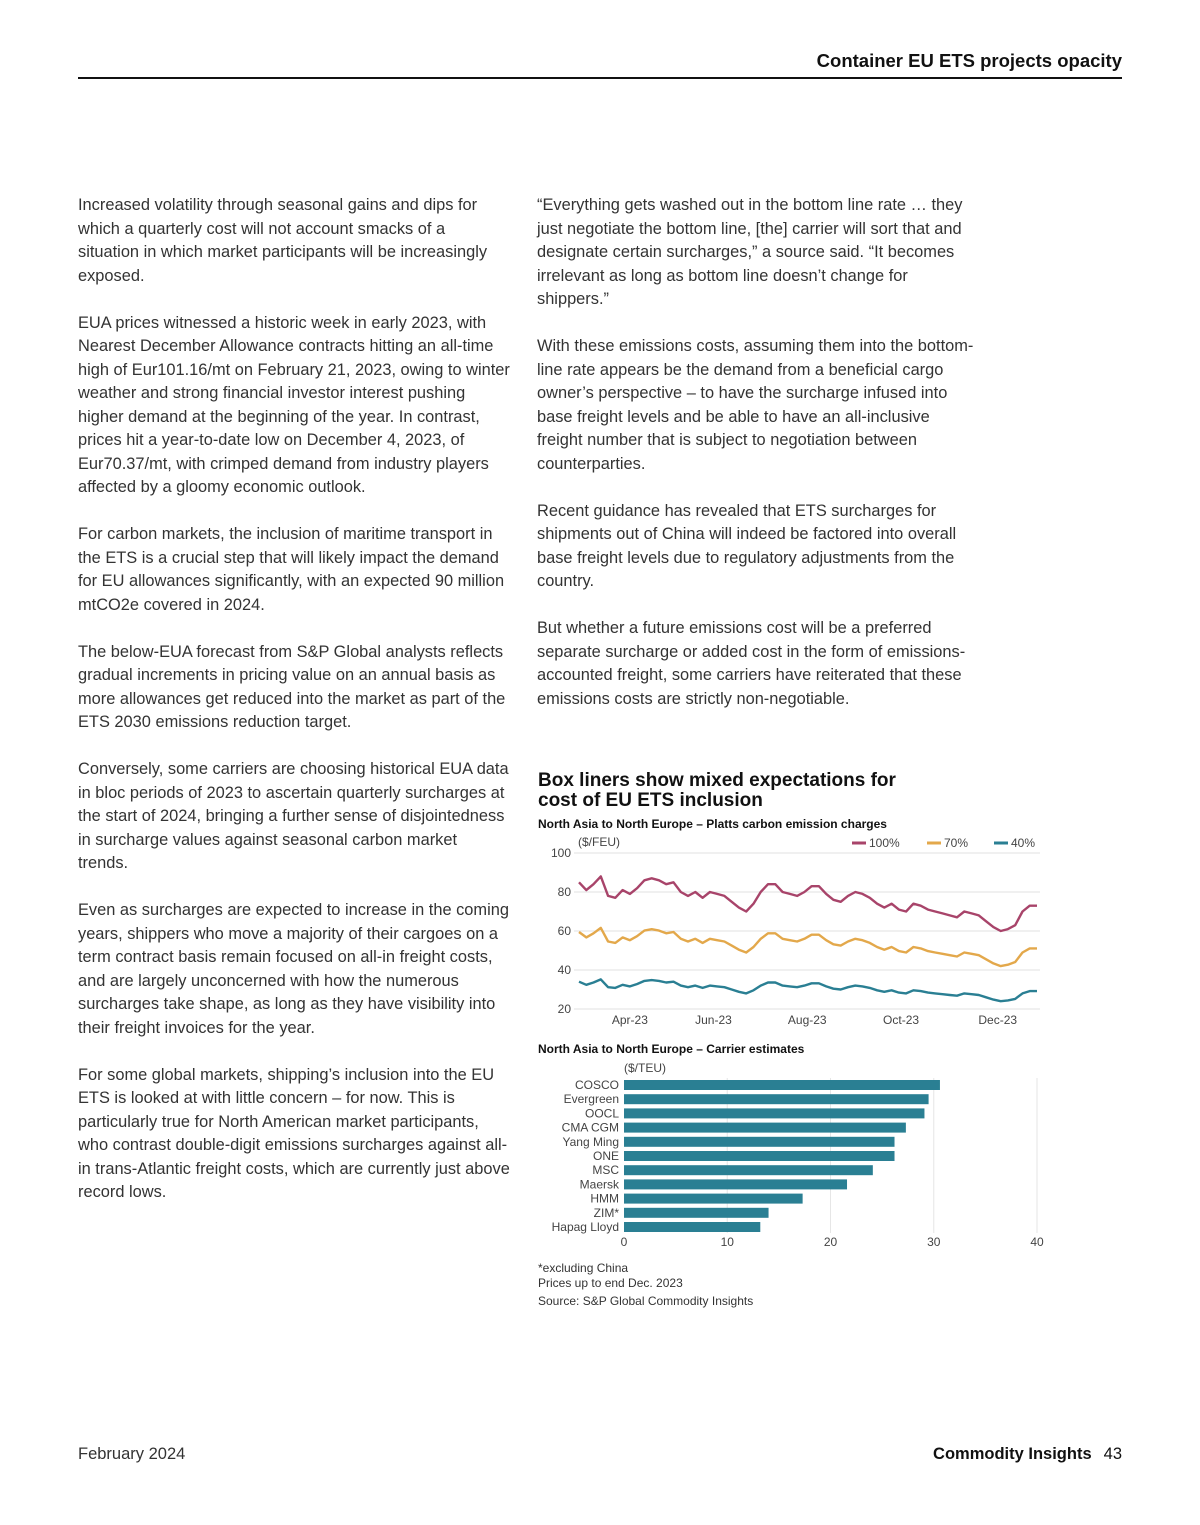 The width and height of the screenshot is (1200, 1525). What do you see at coordinates (831, 1242) in the screenshot?
I see `x-tick-label: 20` at bounding box center [831, 1242].